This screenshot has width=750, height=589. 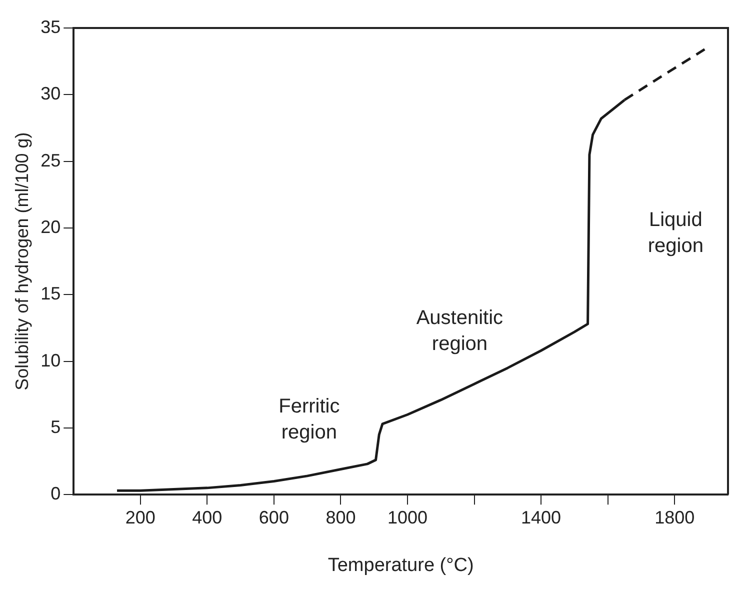 I want to click on x-tick-label: 800, so click(x=341, y=517).